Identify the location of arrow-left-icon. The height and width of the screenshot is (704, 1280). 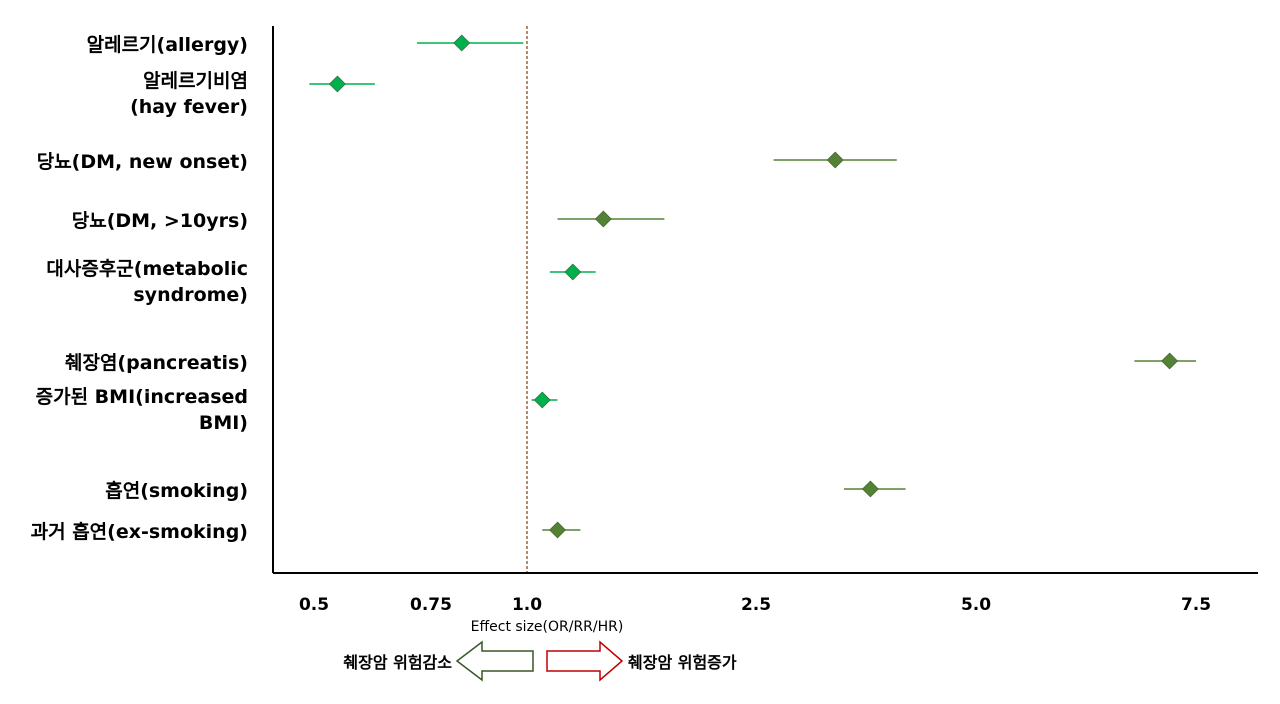
(494, 661).